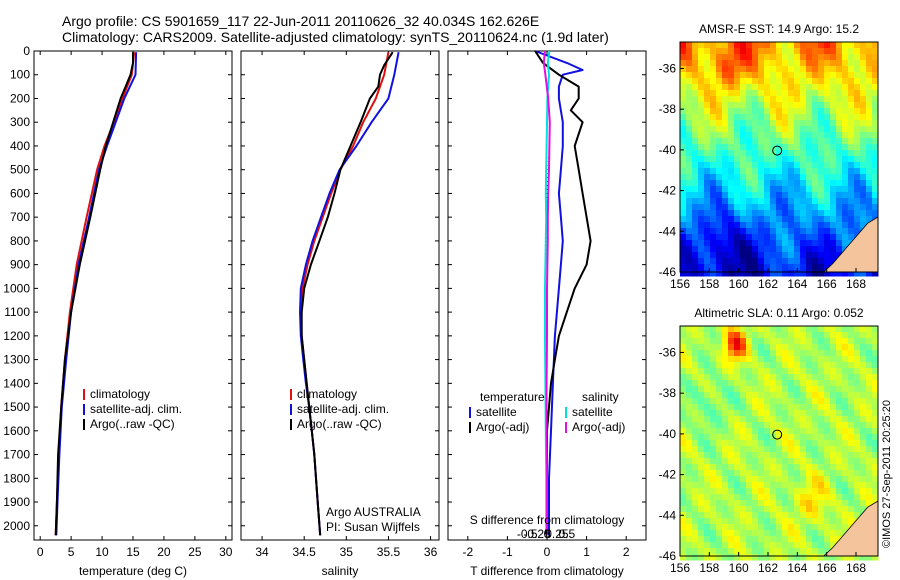 This screenshot has height=580, width=900. Describe the element at coordinates (20, 170) in the screenshot. I see `y-tick-label: 500` at that location.